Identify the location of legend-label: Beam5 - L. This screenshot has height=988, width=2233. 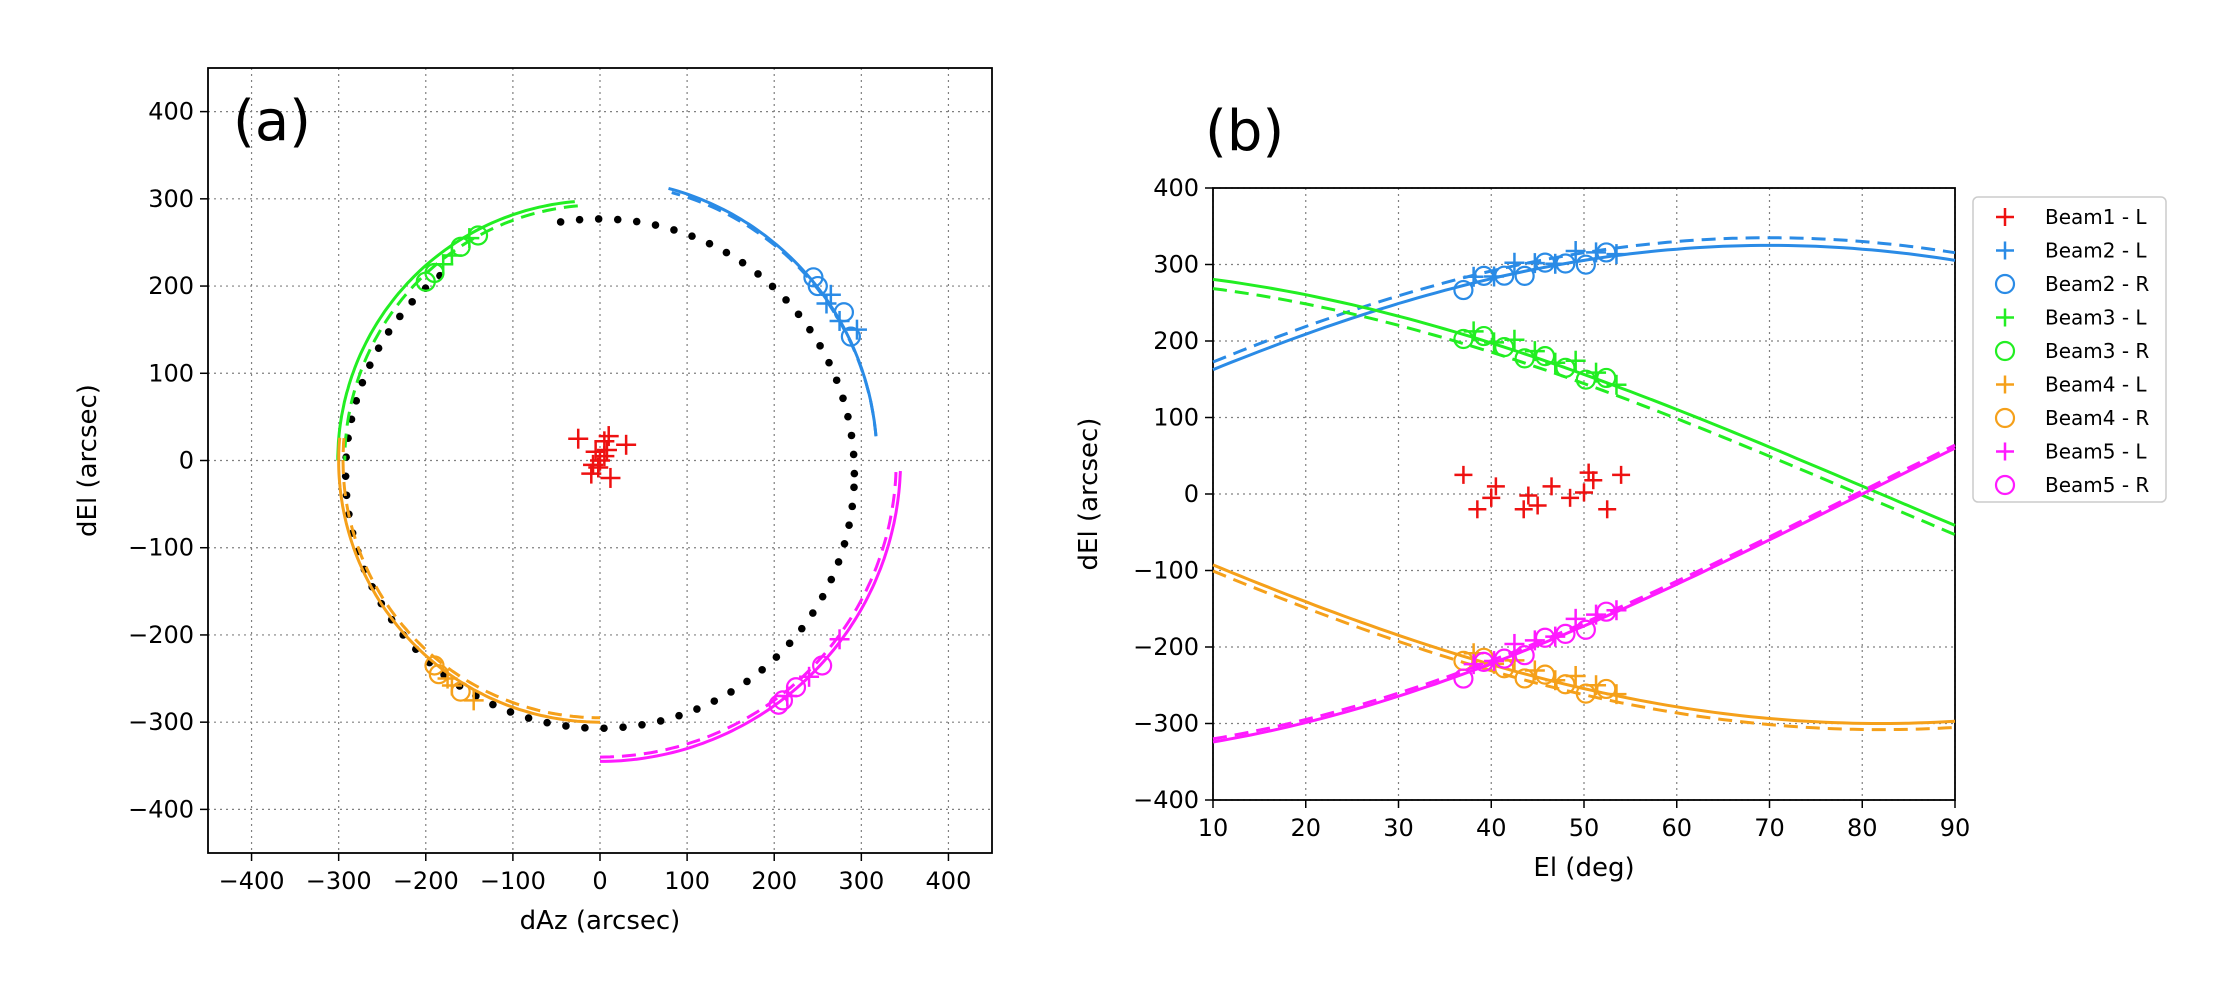
(2096, 452).